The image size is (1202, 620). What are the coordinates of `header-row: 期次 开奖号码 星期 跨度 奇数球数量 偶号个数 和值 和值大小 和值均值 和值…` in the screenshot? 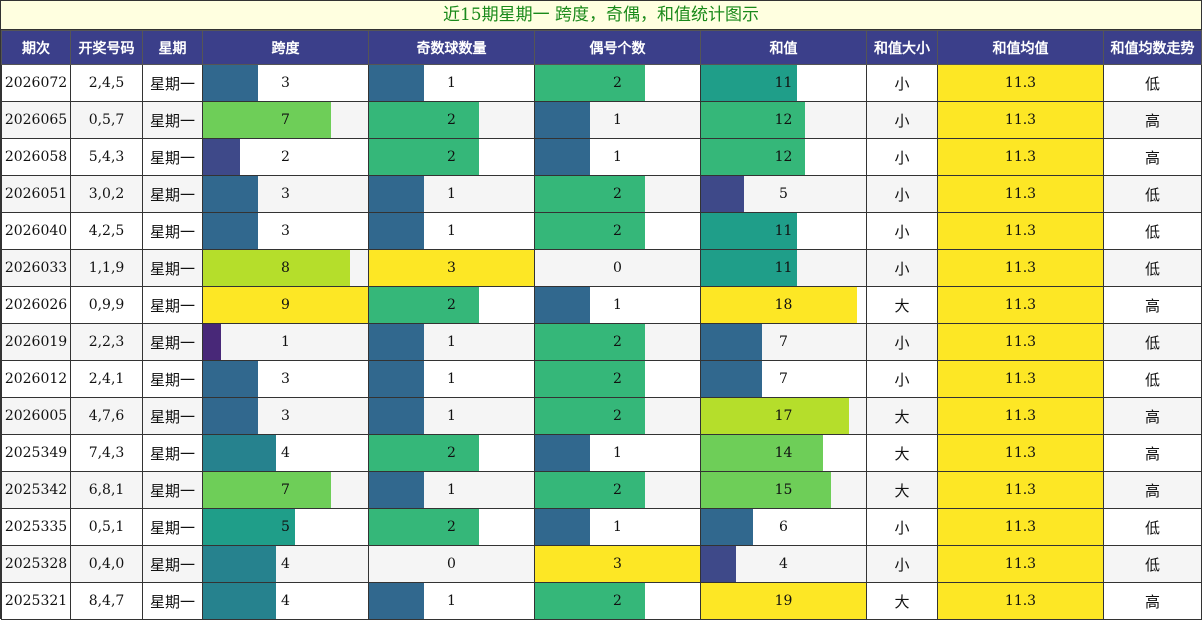 It's located at (601, 47).